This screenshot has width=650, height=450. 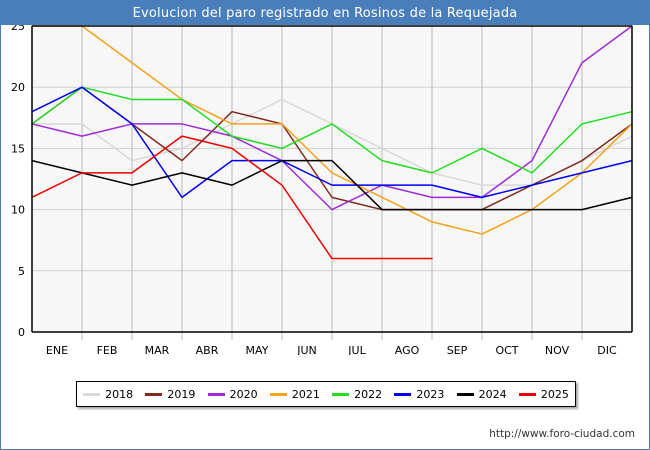 I want to click on x-tick-label-MAR: MAR, so click(x=157, y=349).